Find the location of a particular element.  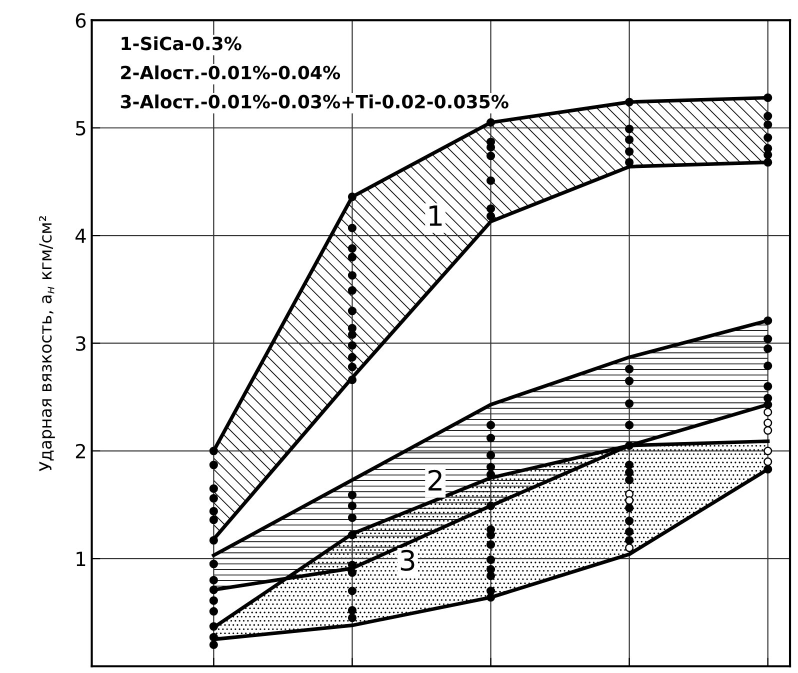

series-label: 1 is located at coordinates (436, 216).